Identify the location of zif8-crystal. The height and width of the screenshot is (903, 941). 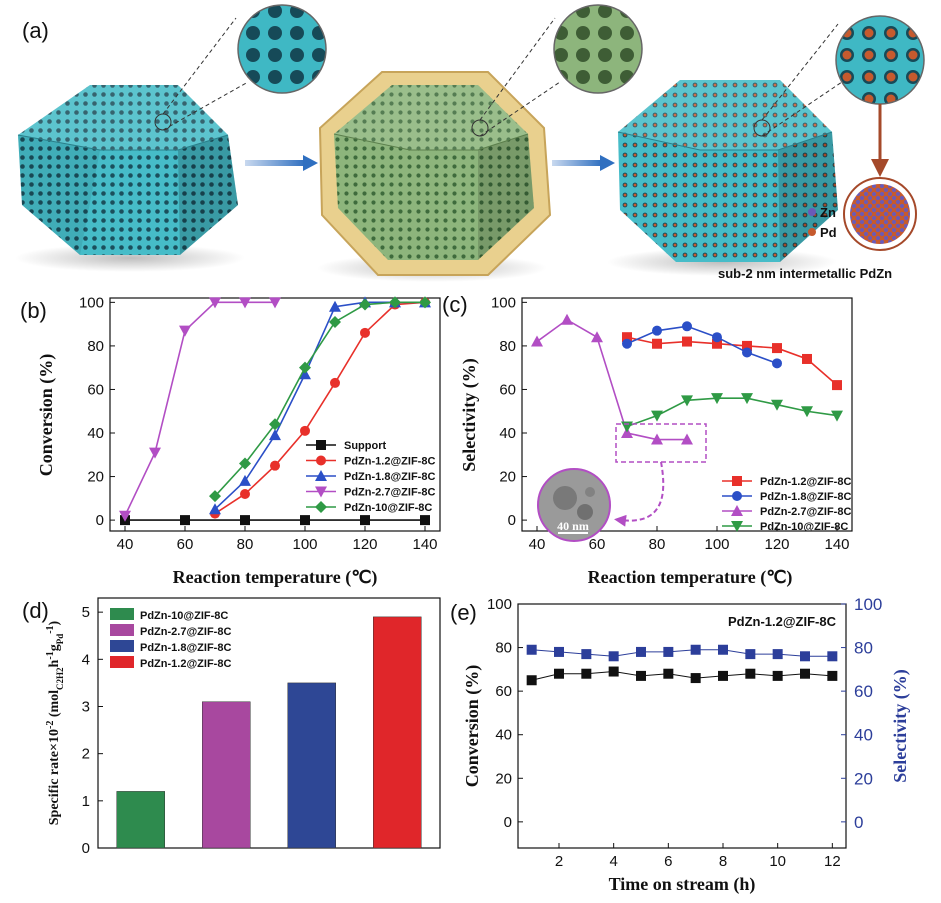
(127, 170).